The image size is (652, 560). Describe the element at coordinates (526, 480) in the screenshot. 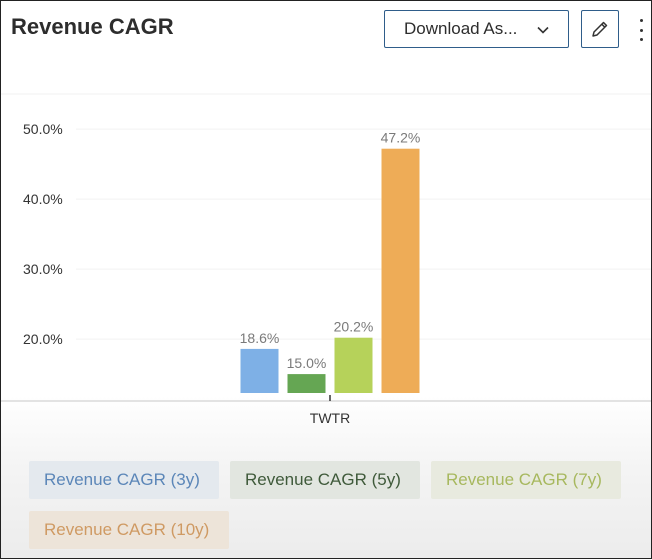

I see `legend-item-3: Revenue CAGR (7y)` at that location.